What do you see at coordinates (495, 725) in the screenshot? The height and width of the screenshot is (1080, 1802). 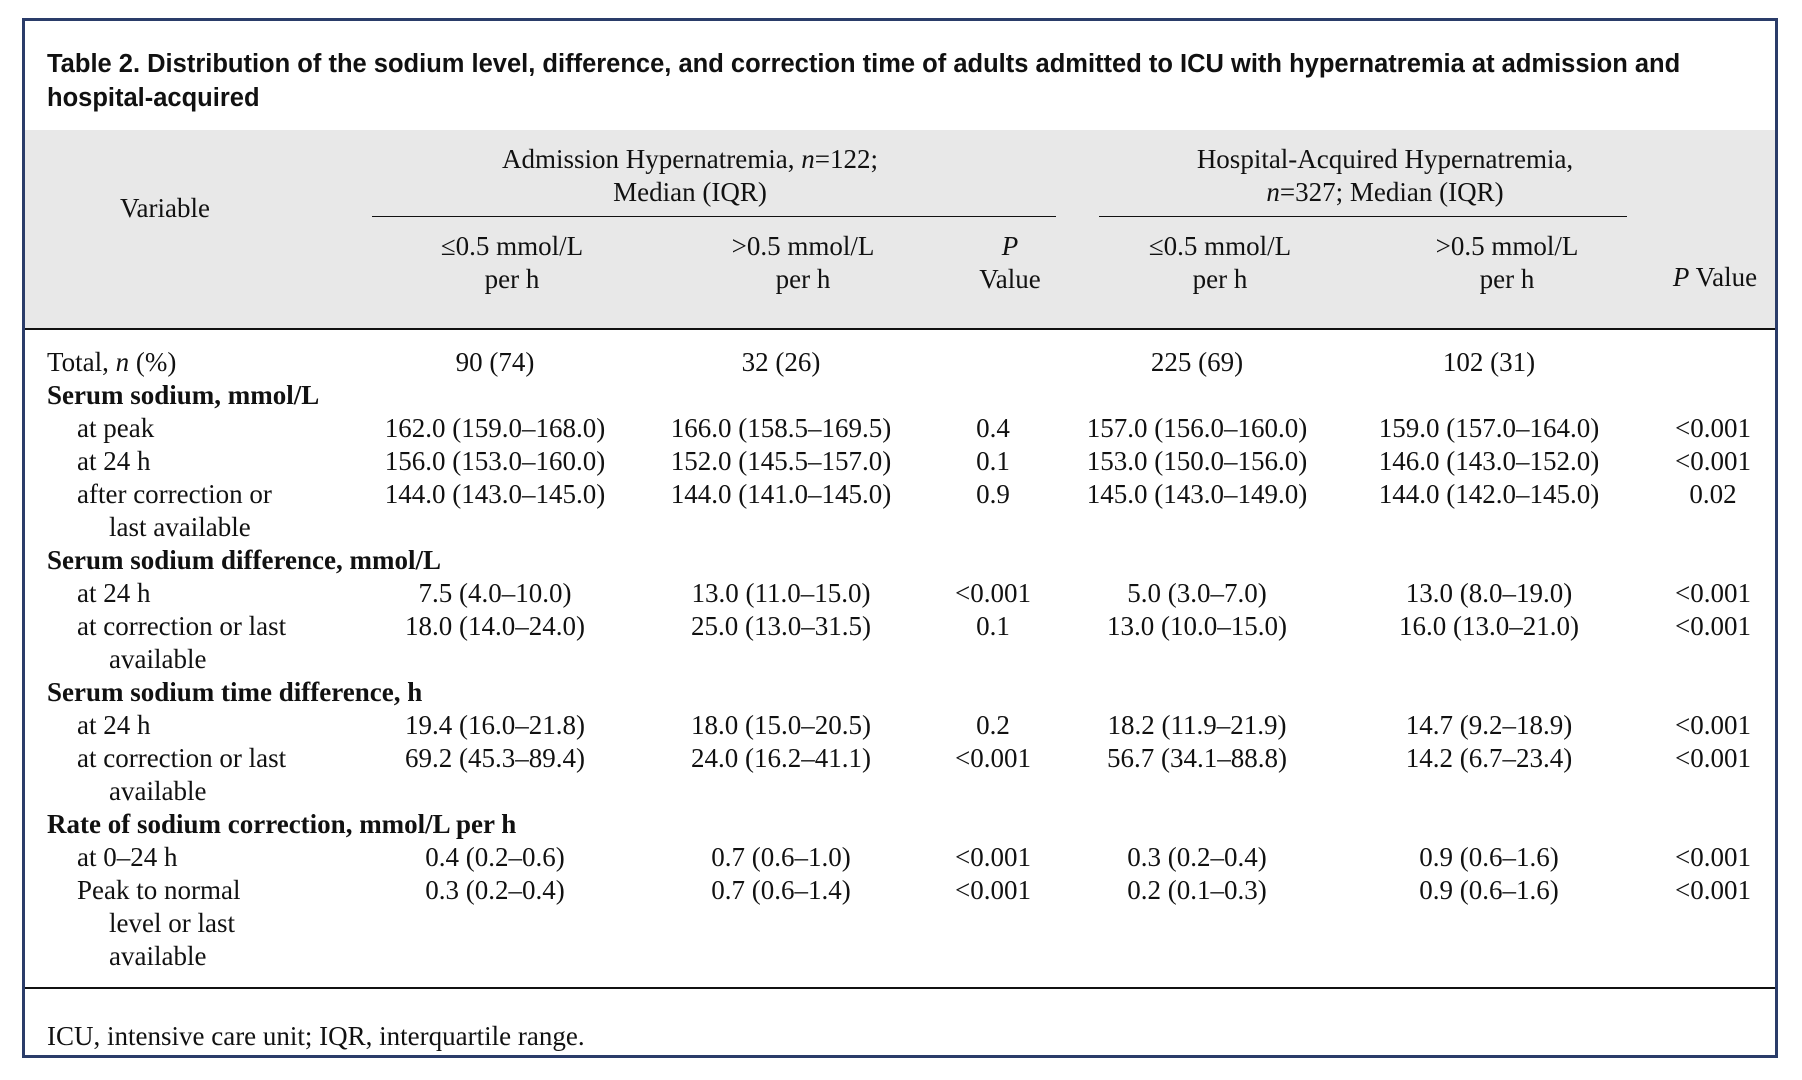 I see `table-cell-c1: 19.4 (16.0–21.8)` at bounding box center [495, 725].